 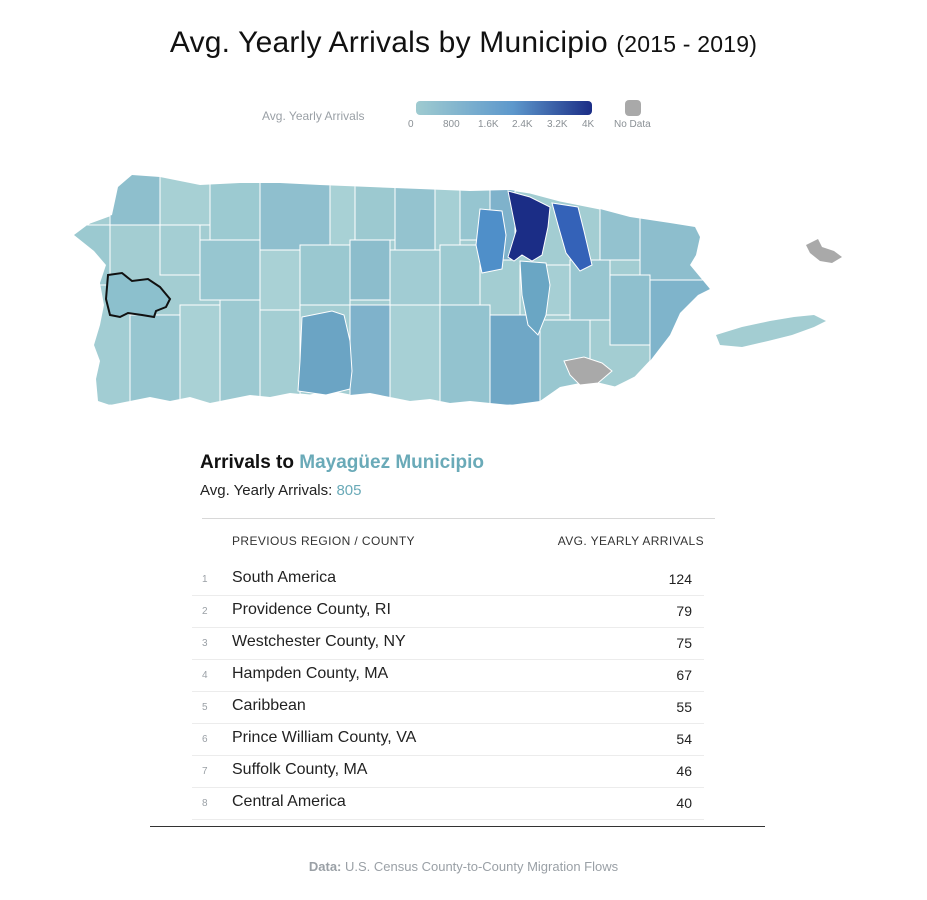 What do you see at coordinates (687, 44) in the screenshot?
I see `title-years: (2015 - 2019)` at bounding box center [687, 44].